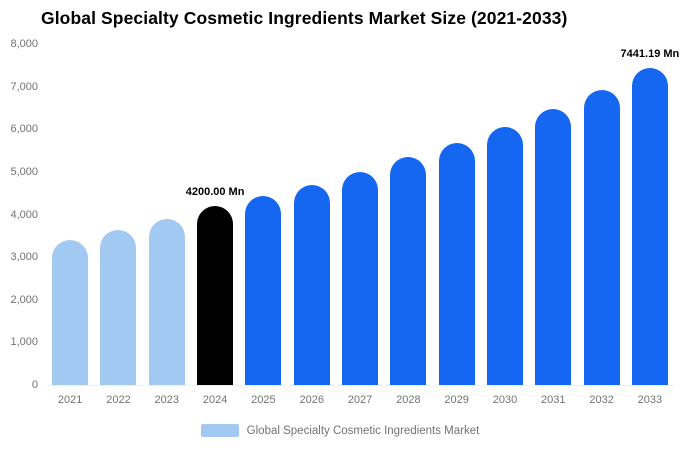  I want to click on bar-2030, so click(504, 256).